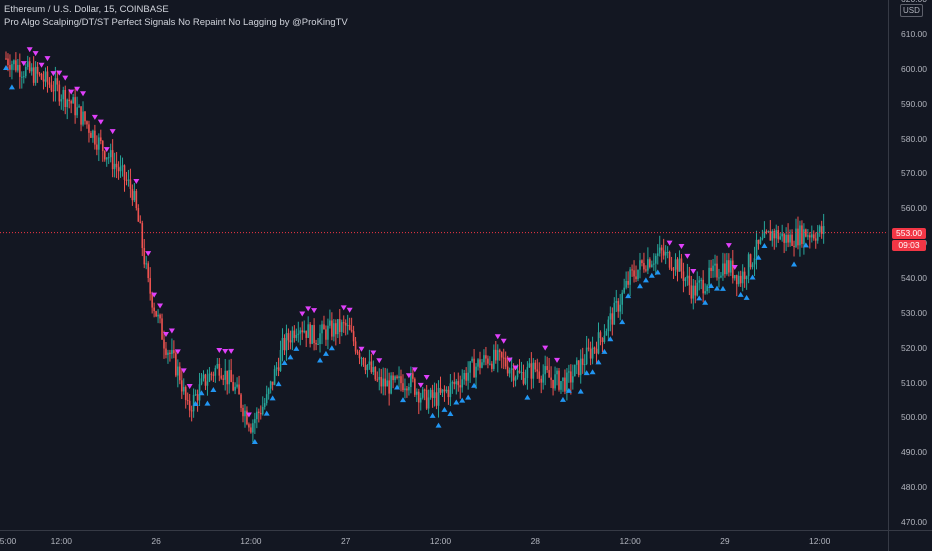  I want to click on symbol-title: Ethereum / U.S. Dollar, 15, COINBASE, so click(86, 9).